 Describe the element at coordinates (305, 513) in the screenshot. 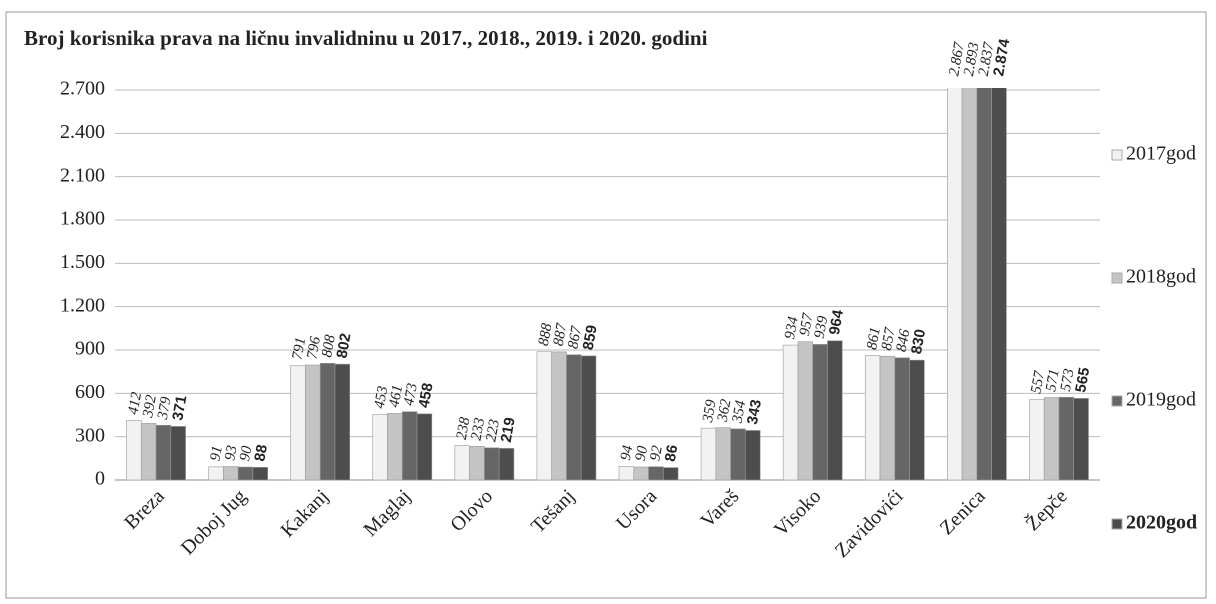

I see `x-tick-label: Kakanj` at that location.